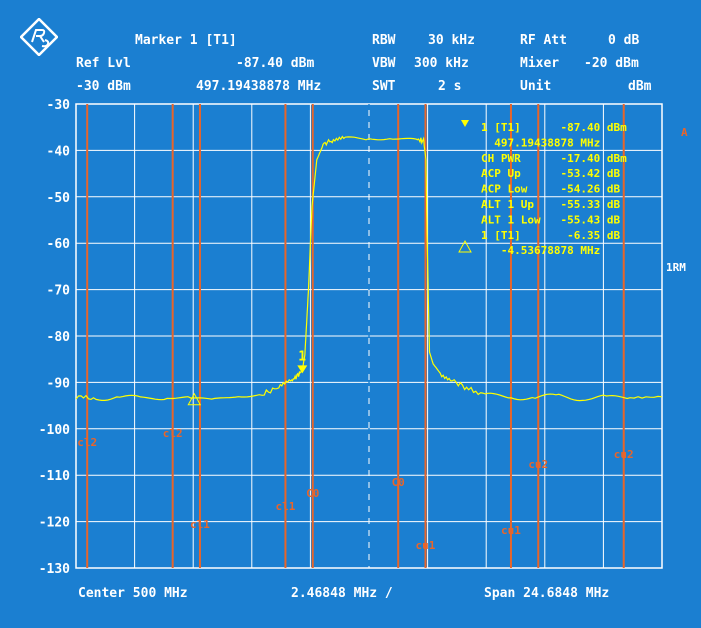 The width and height of the screenshot is (701, 628). What do you see at coordinates (684, 132) in the screenshot?
I see `trace-a-label: A` at bounding box center [684, 132].